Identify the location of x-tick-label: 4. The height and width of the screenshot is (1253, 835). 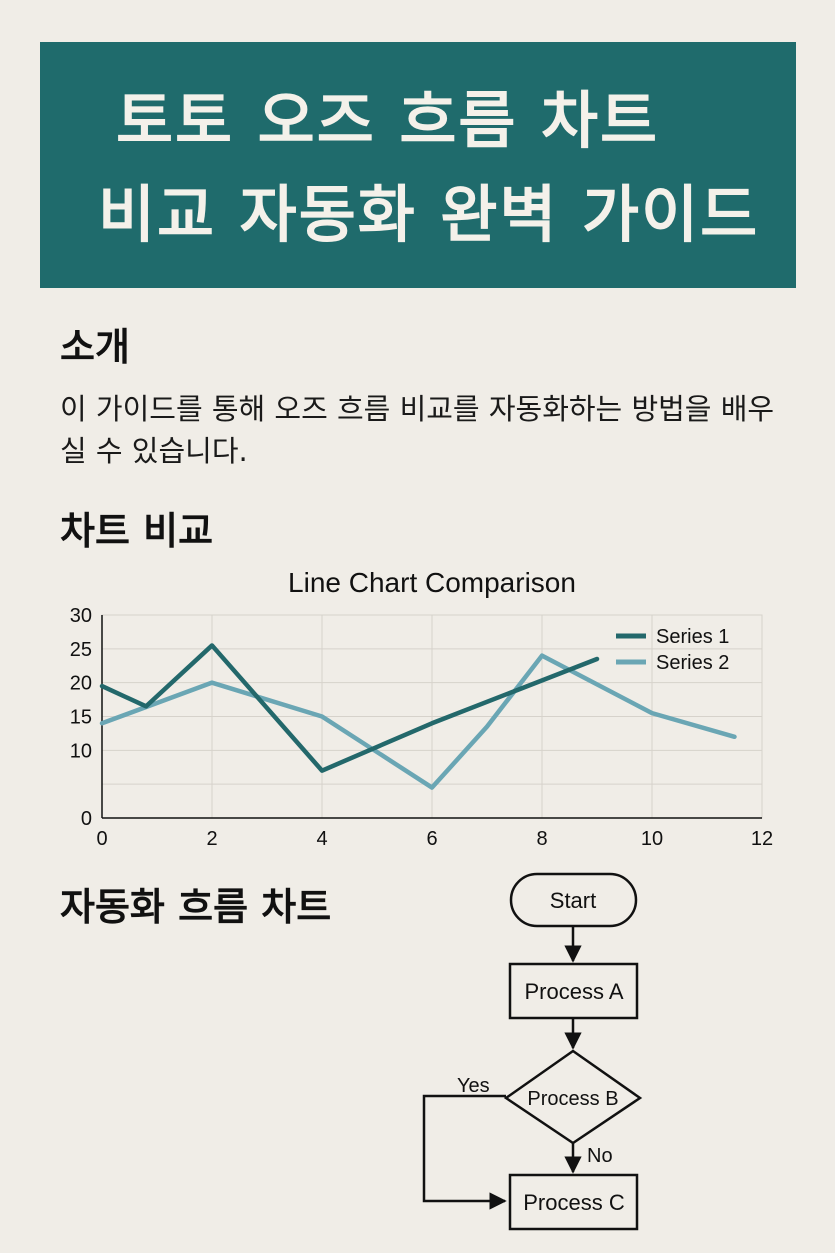
(321, 839).